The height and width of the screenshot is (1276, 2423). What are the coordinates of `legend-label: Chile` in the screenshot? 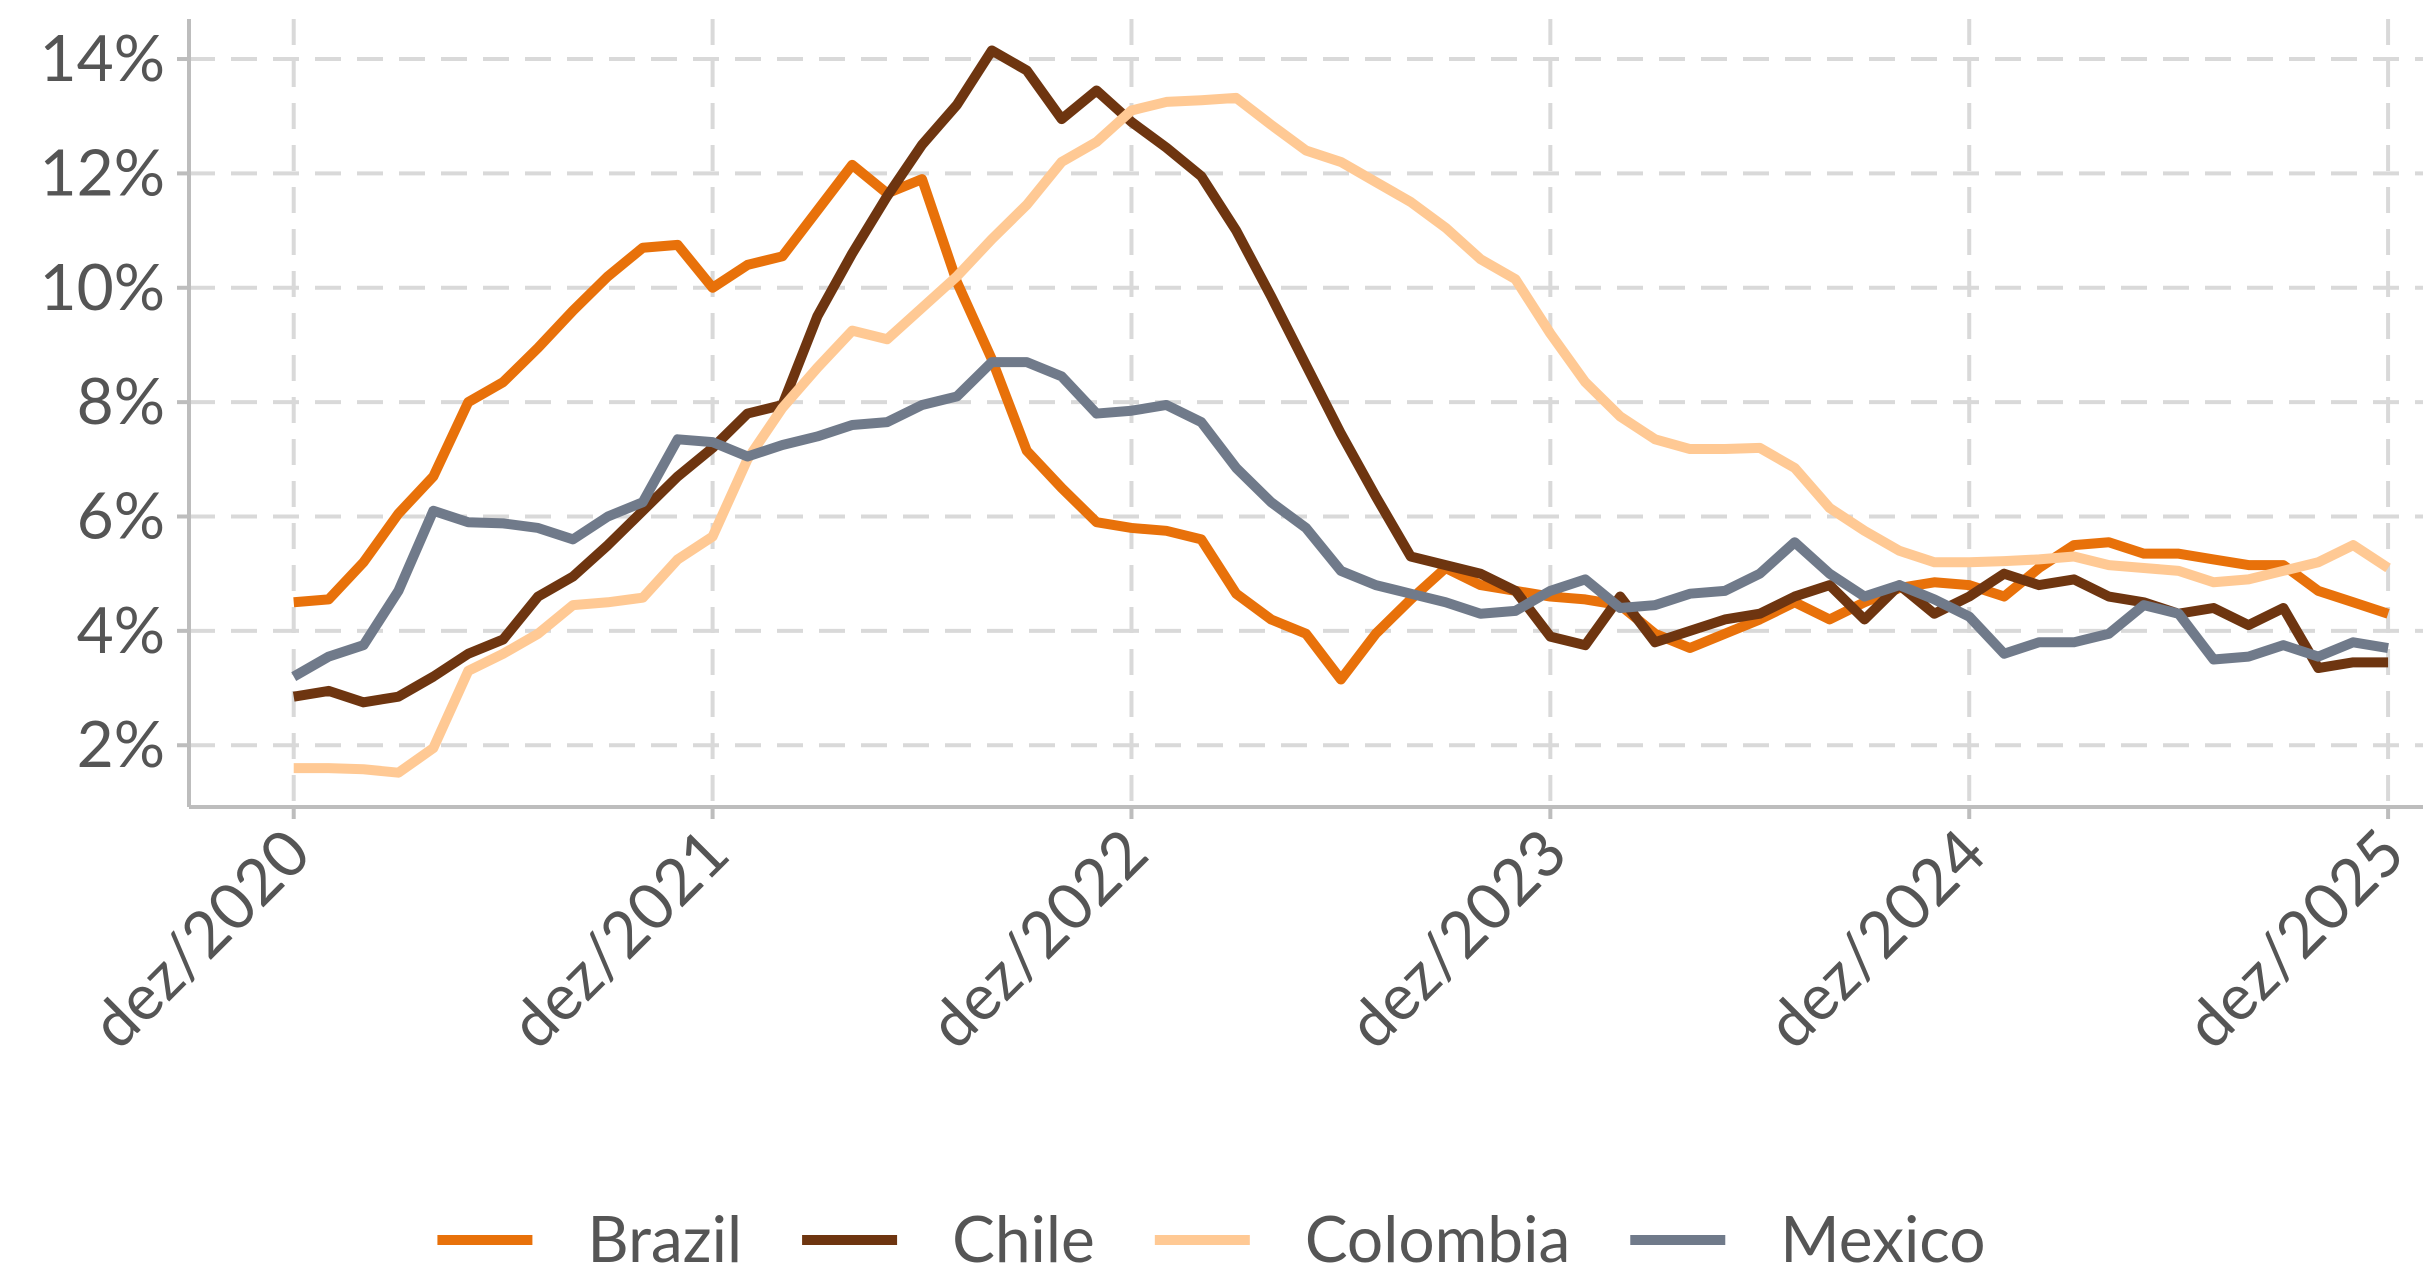 It's located at (1023, 1237).